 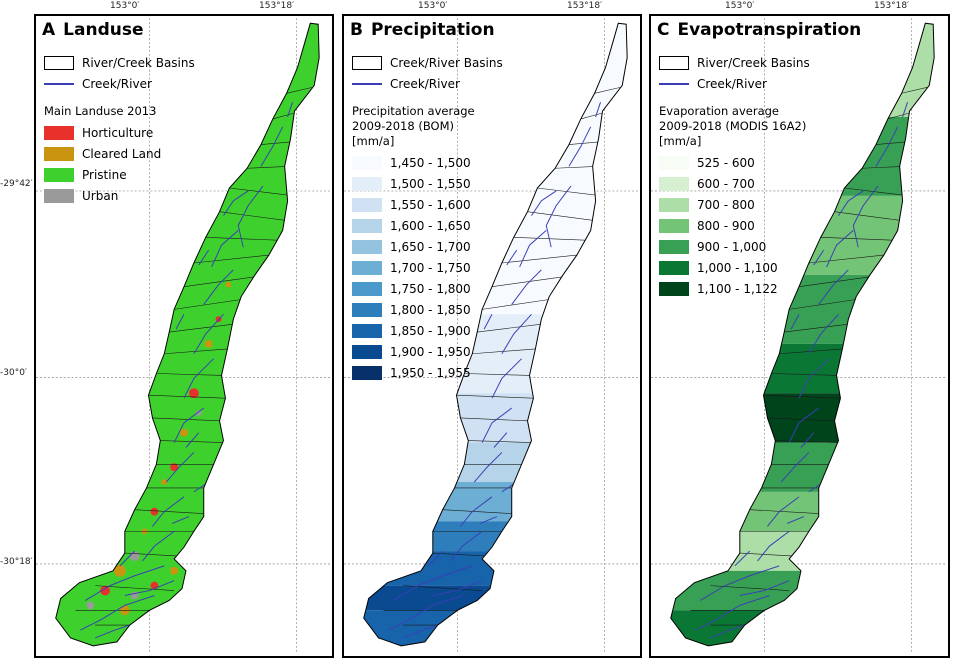 I want to click on panel-title: C Evapotranspiration, so click(x=759, y=30).